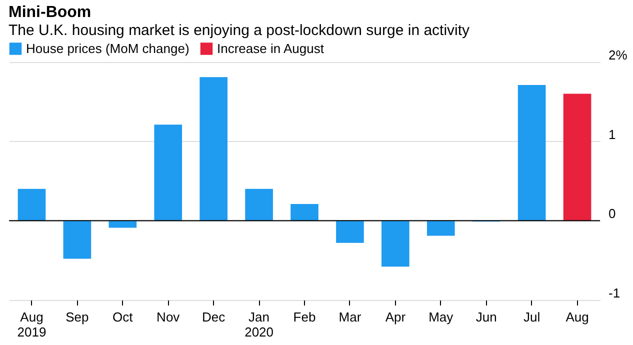 Image resolution: width=633 pixels, height=345 pixels. I want to click on x-tick-label: Jul, so click(531, 317).